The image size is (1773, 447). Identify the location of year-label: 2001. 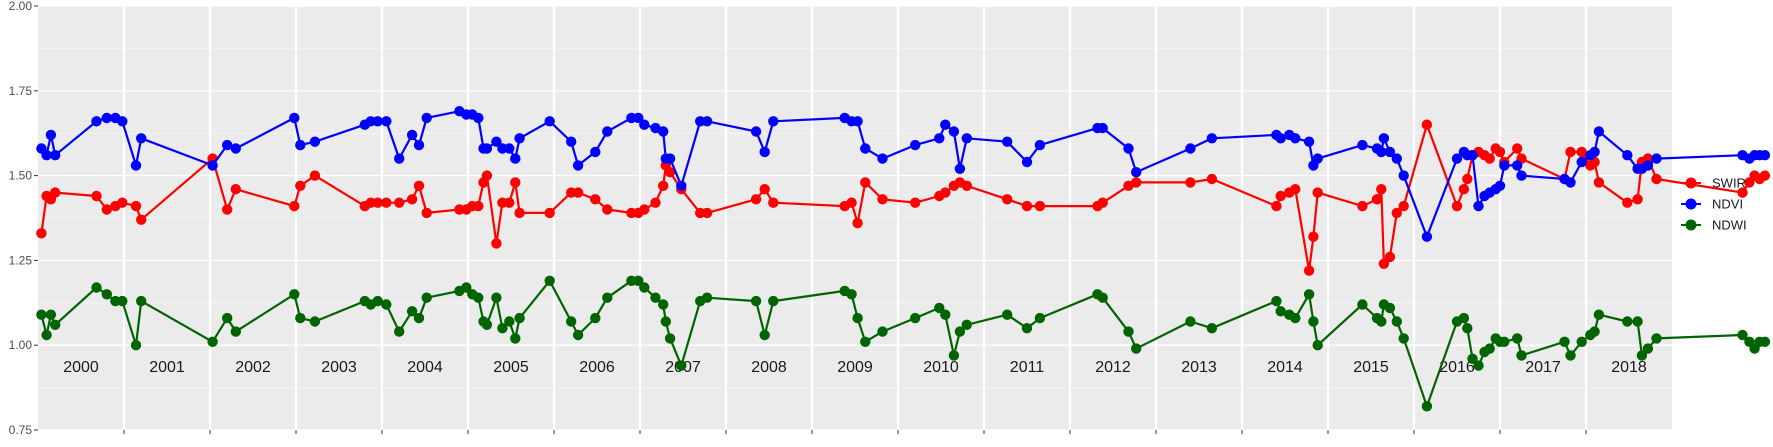
(167, 367).